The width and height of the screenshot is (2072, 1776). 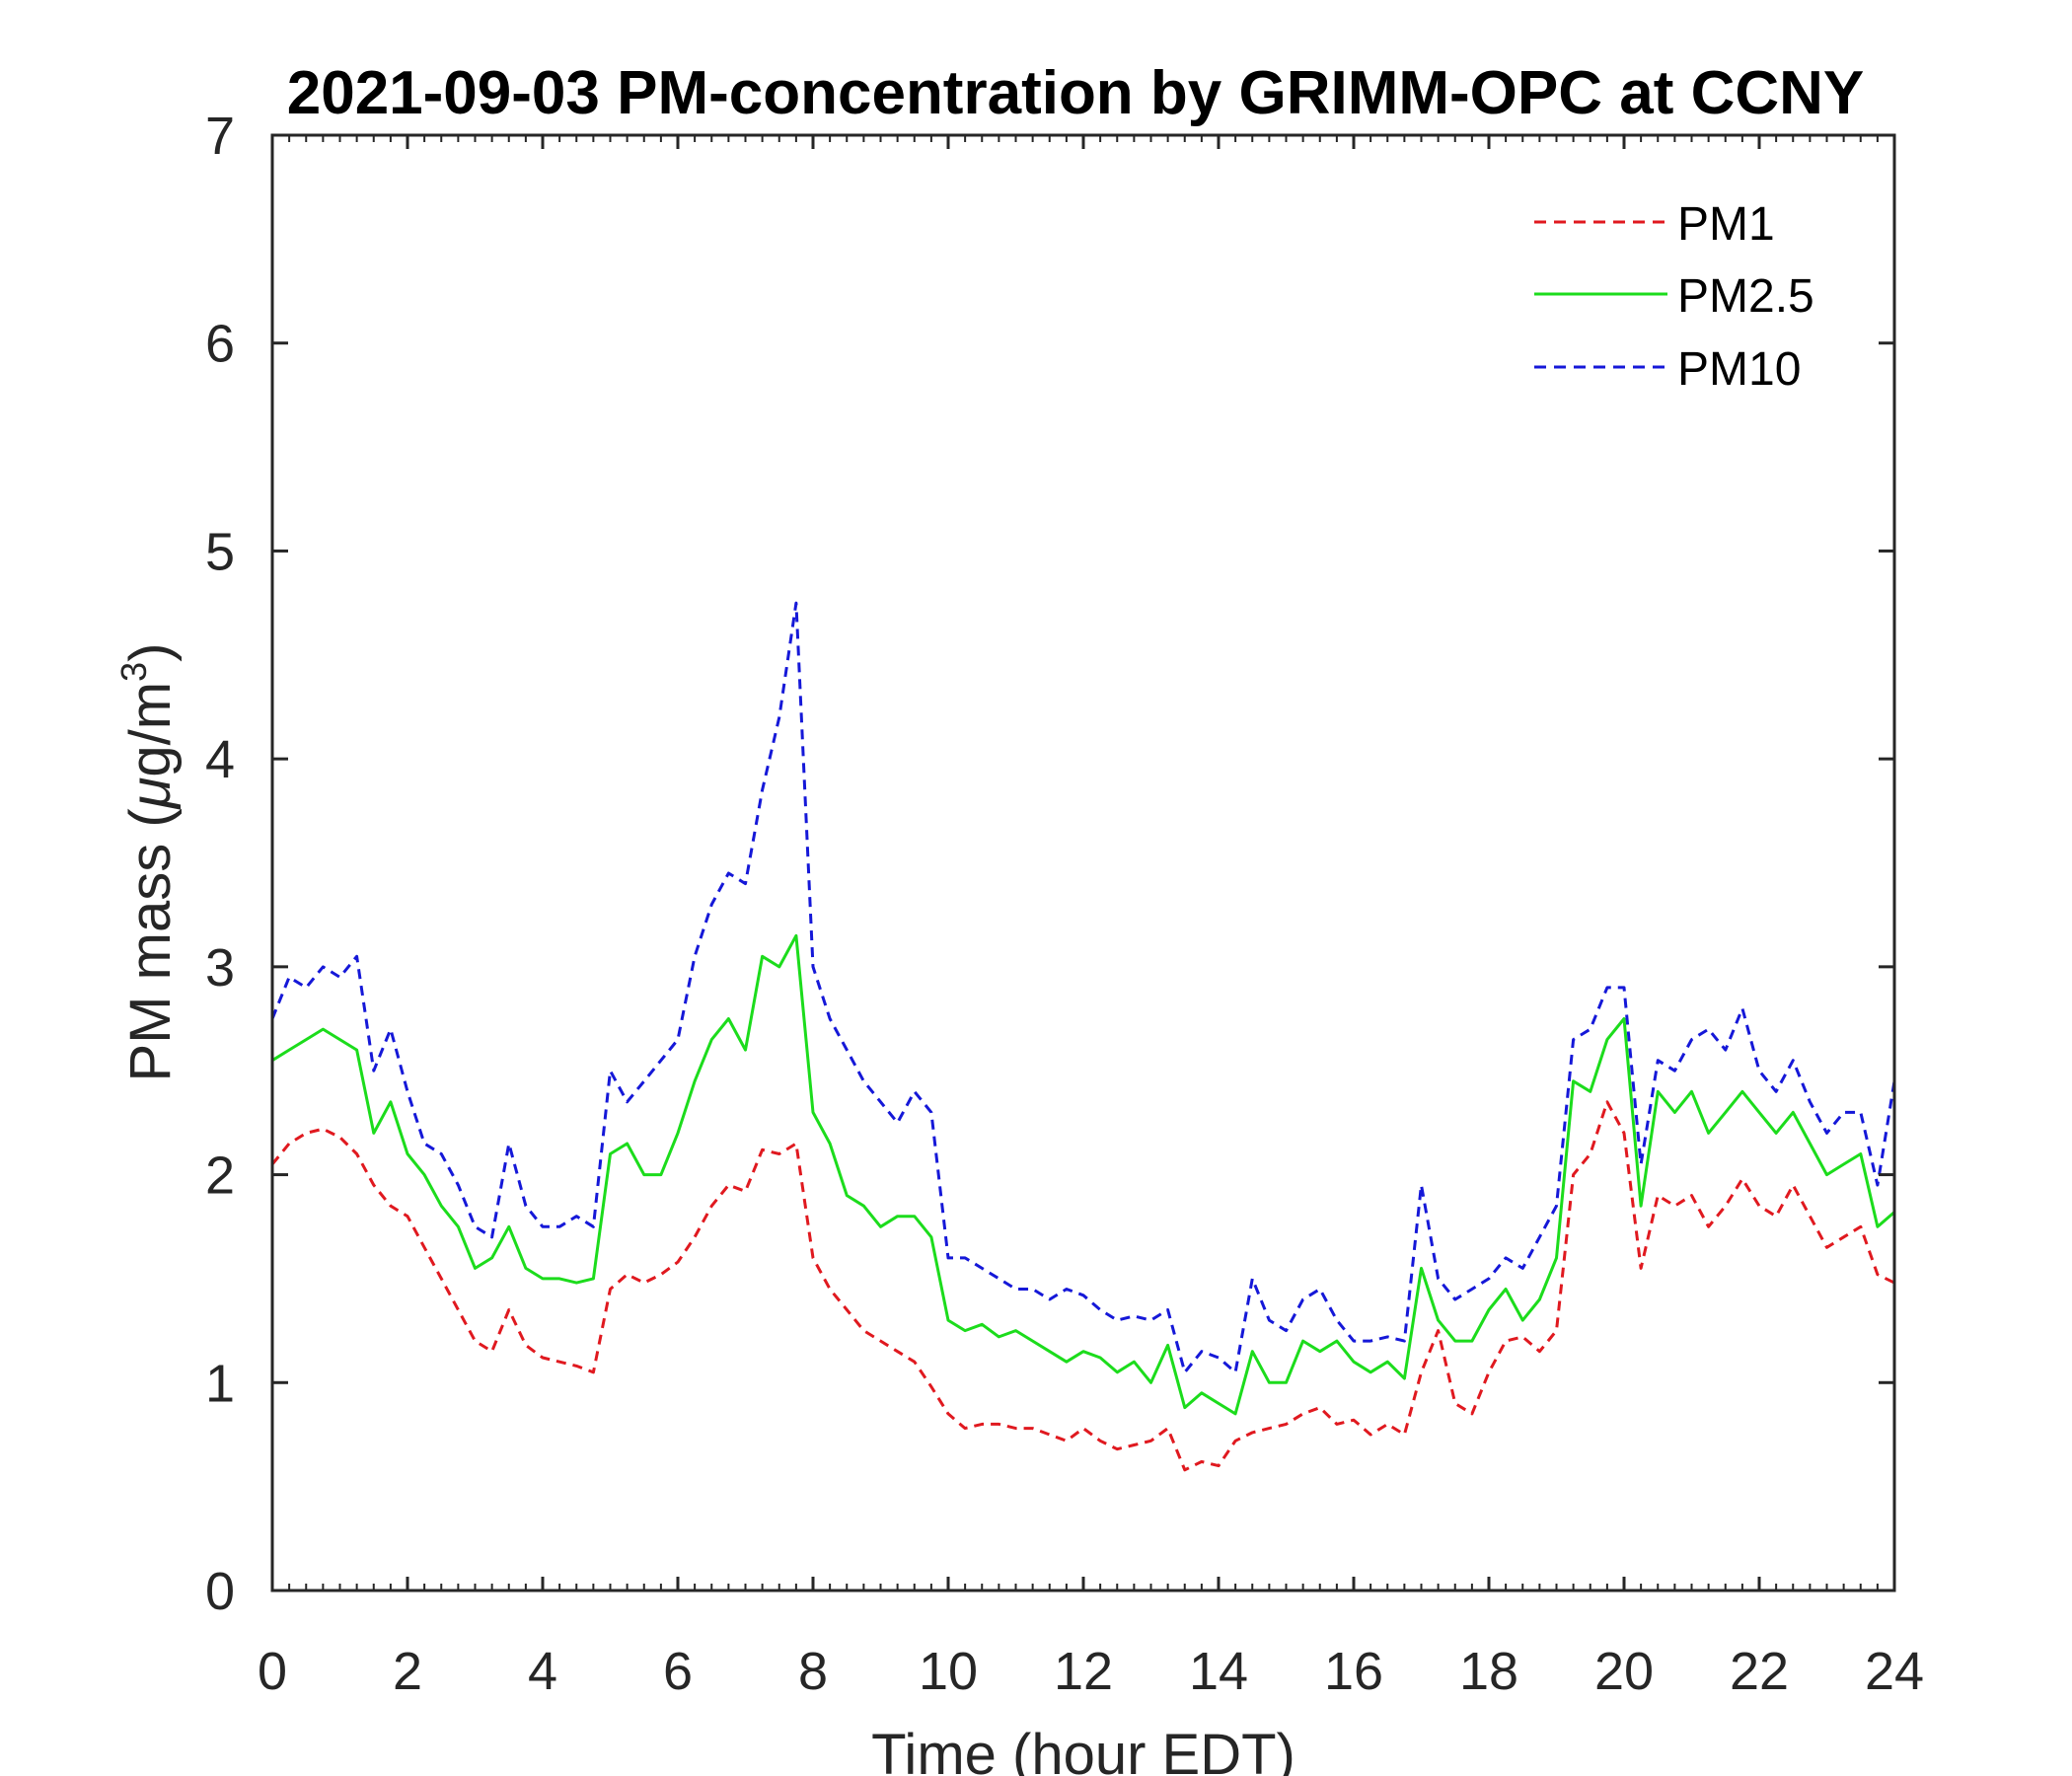 What do you see at coordinates (1624, 1672) in the screenshot?
I see `x-tick-label: 20` at bounding box center [1624, 1672].